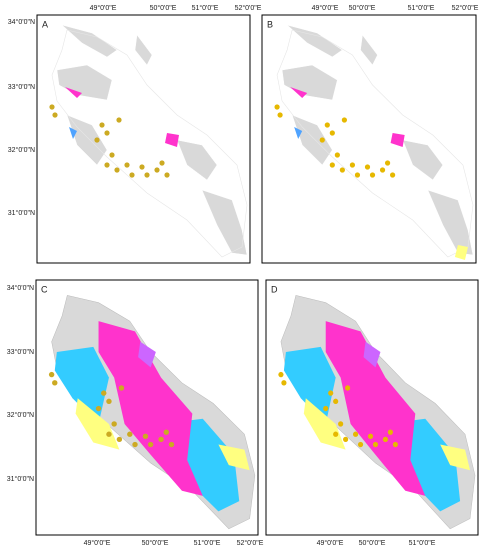 Image resolution: width=488 pixels, height=550 pixels. Describe the element at coordinates (309, 385) in the screenshot. I see `zone-blue` at that location.